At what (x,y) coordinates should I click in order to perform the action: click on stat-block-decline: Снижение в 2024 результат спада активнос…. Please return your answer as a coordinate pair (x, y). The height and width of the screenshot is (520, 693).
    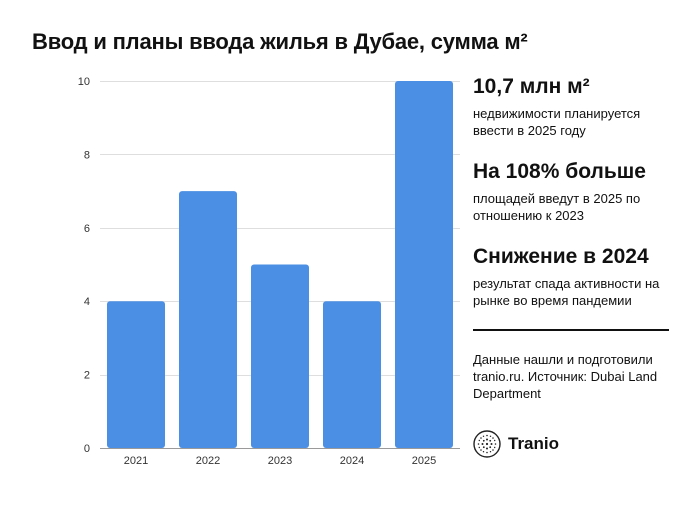
    Looking at the image, I should click on (575, 276).